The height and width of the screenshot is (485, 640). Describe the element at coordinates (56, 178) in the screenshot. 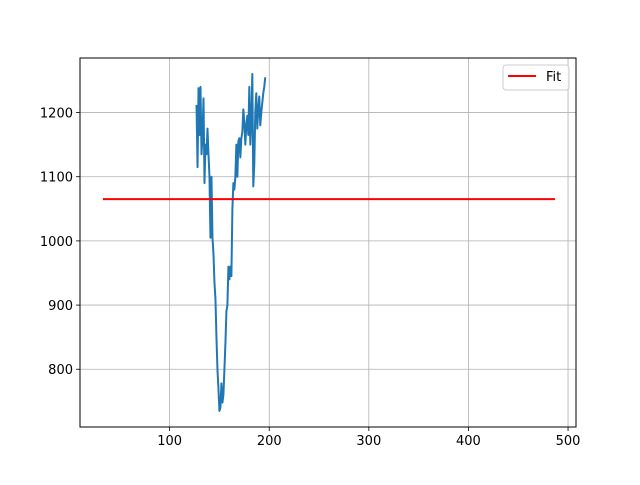

I see `y-tick-label: 1100` at that location.